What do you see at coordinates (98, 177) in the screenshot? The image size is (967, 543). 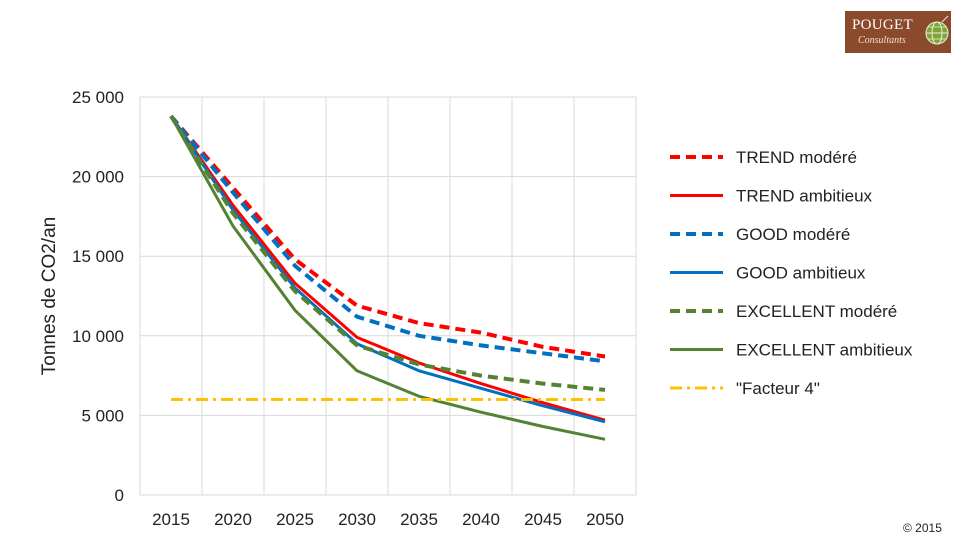 I see `y-tick-label: 20 000` at bounding box center [98, 177].